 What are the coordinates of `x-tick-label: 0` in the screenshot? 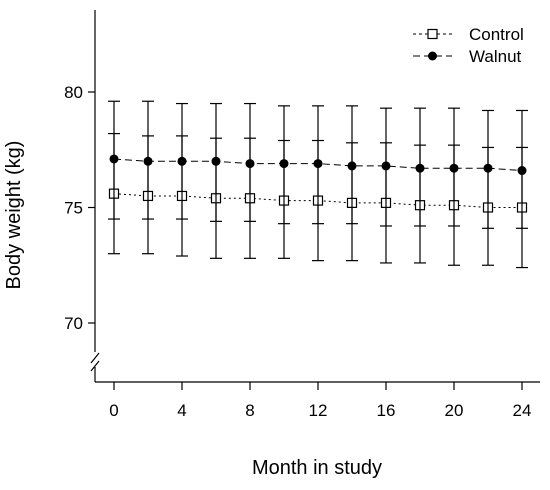 It's located at (113, 410).